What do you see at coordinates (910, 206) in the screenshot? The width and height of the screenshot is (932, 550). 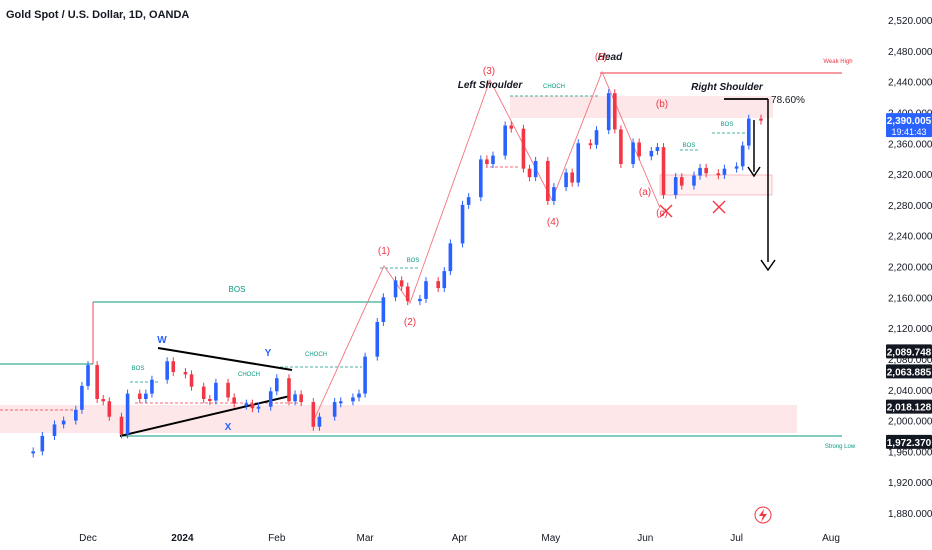 I see `y-tick-label: 2,280.000` at bounding box center [910, 206].